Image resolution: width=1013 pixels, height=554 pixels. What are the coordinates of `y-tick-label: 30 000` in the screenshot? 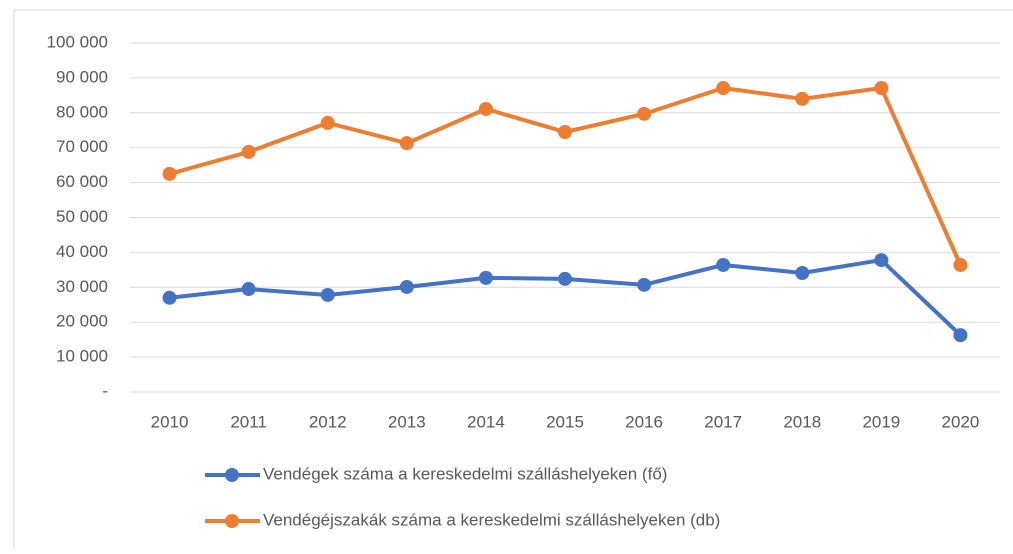 It's located at (82, 286).